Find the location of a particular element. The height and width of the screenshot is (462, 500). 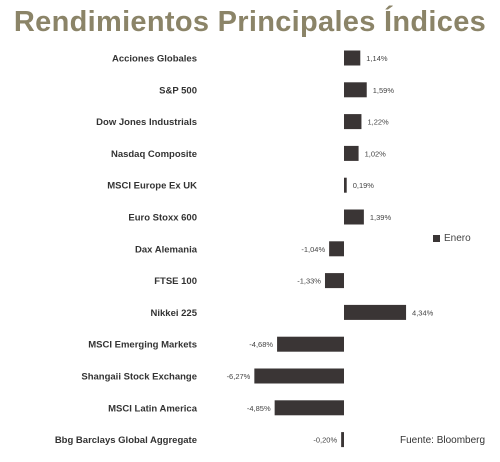

value-label: -6,27% is located at coordinates (239, 376).